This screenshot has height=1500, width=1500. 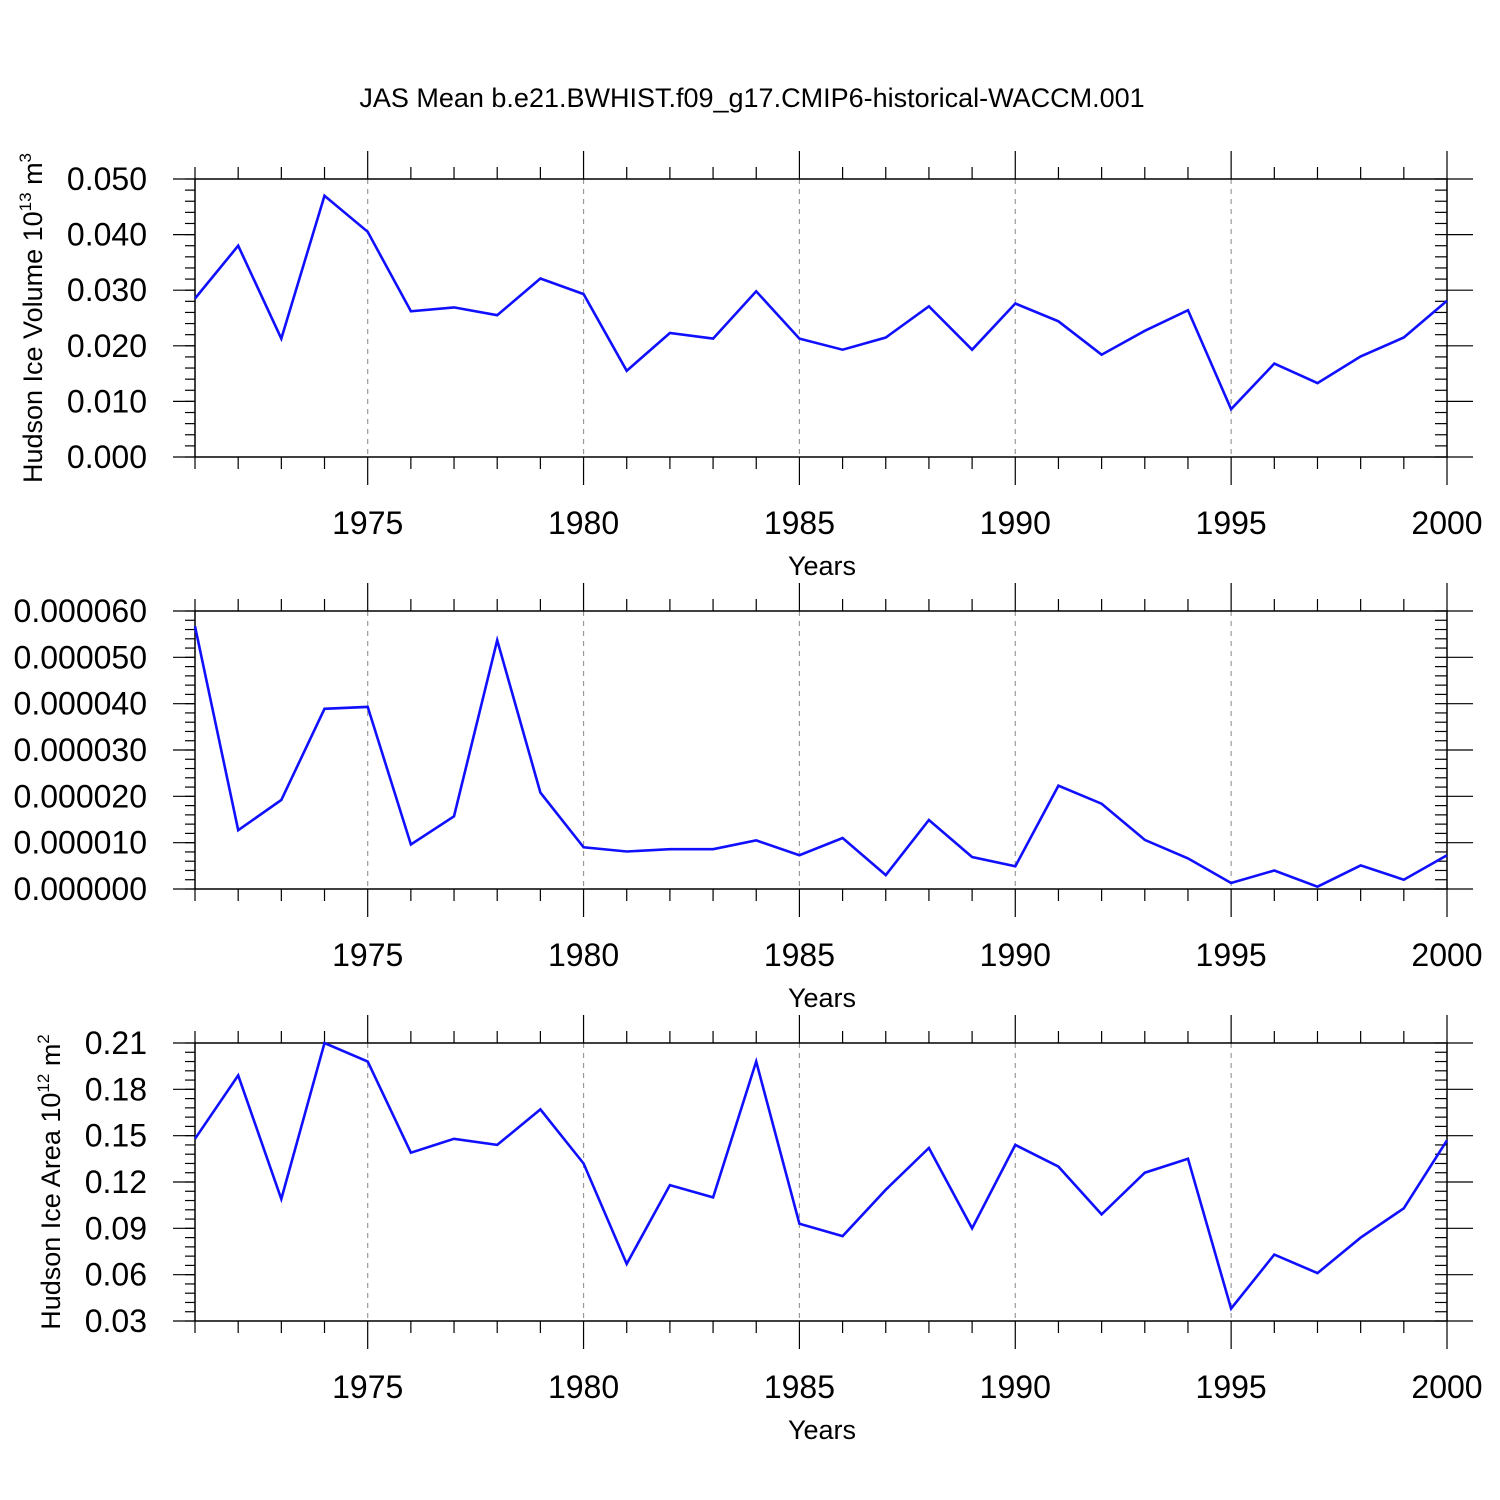 I want to click on y-tick-label: 0.09, so click(x=116, y=1228).